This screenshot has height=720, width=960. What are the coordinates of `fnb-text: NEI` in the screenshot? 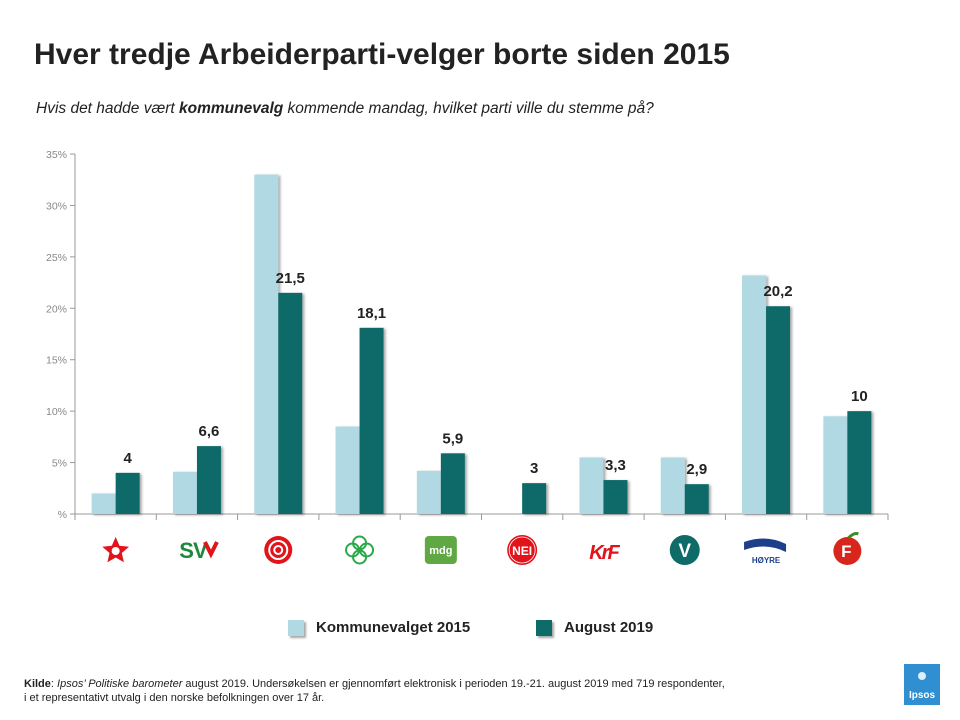 It's located at (522, 551).